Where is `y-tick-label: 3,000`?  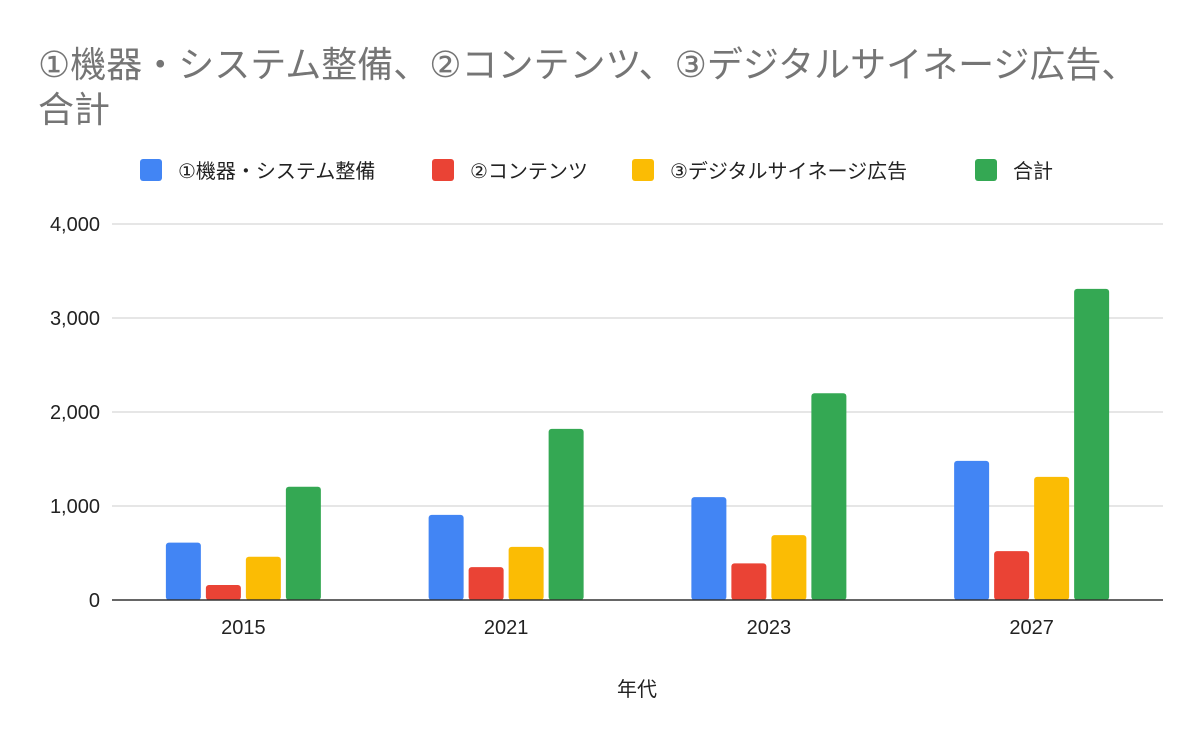 y-tick-label: 3,000 is located at coordinates (75, 319).